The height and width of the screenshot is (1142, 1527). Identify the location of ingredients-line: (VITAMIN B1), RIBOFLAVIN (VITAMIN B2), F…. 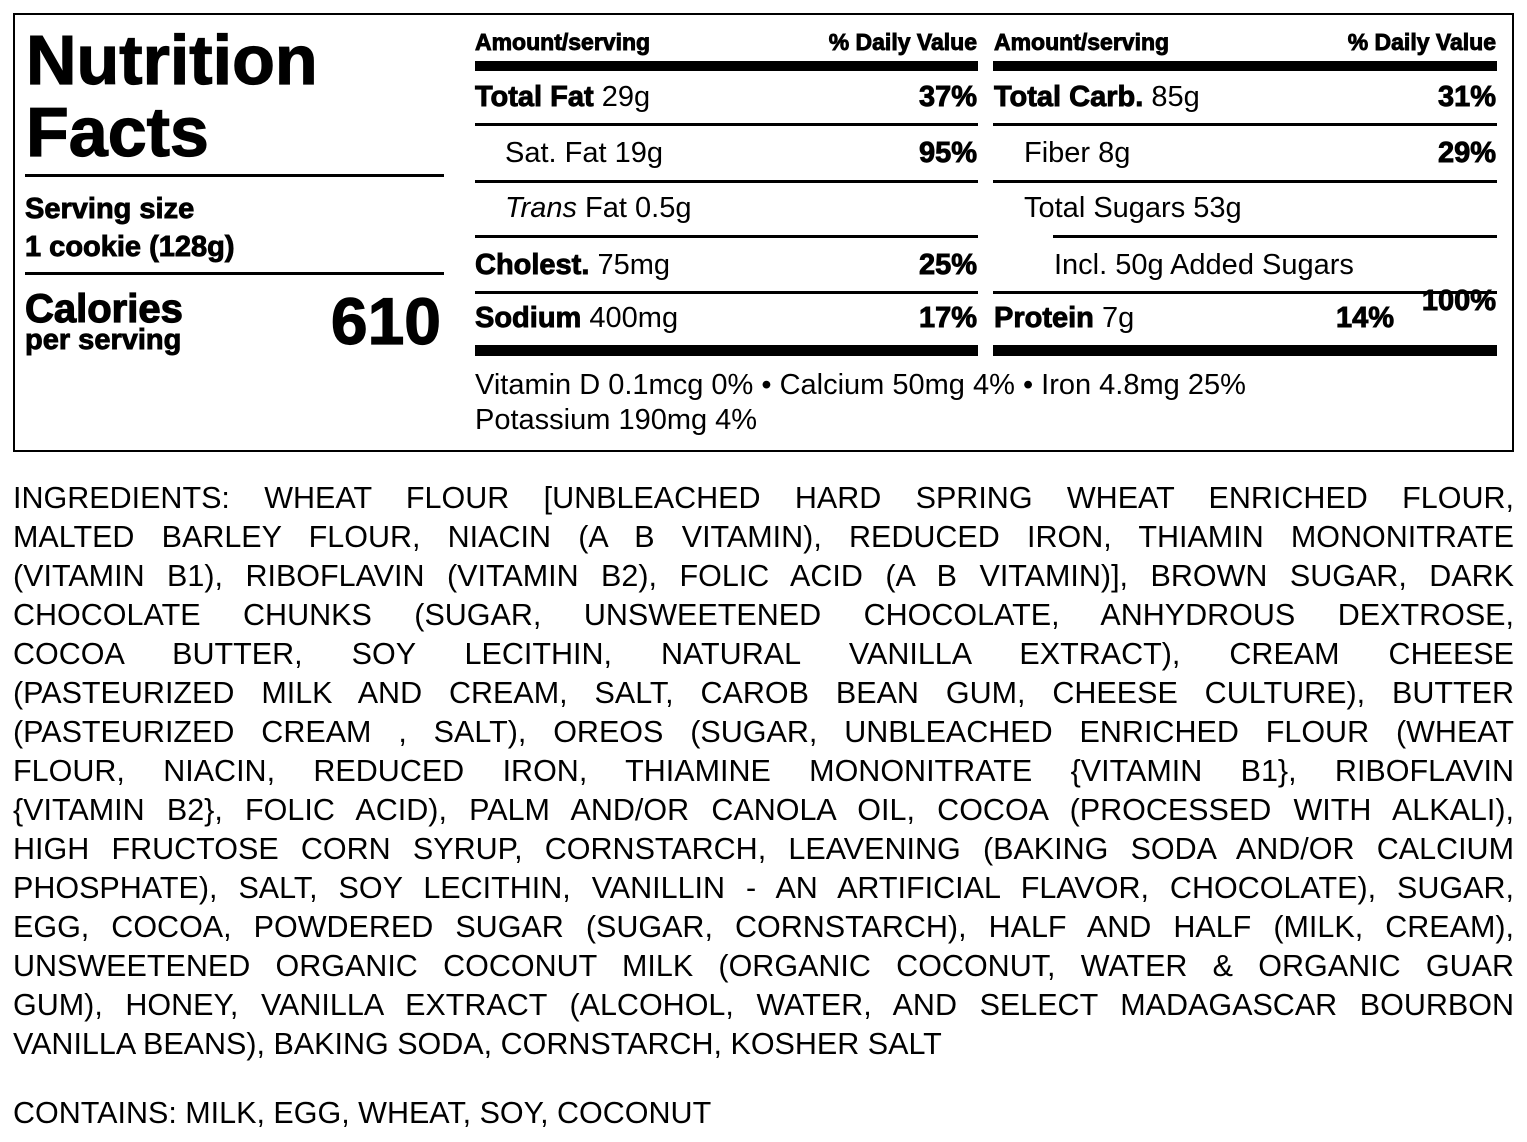
(763, 576).